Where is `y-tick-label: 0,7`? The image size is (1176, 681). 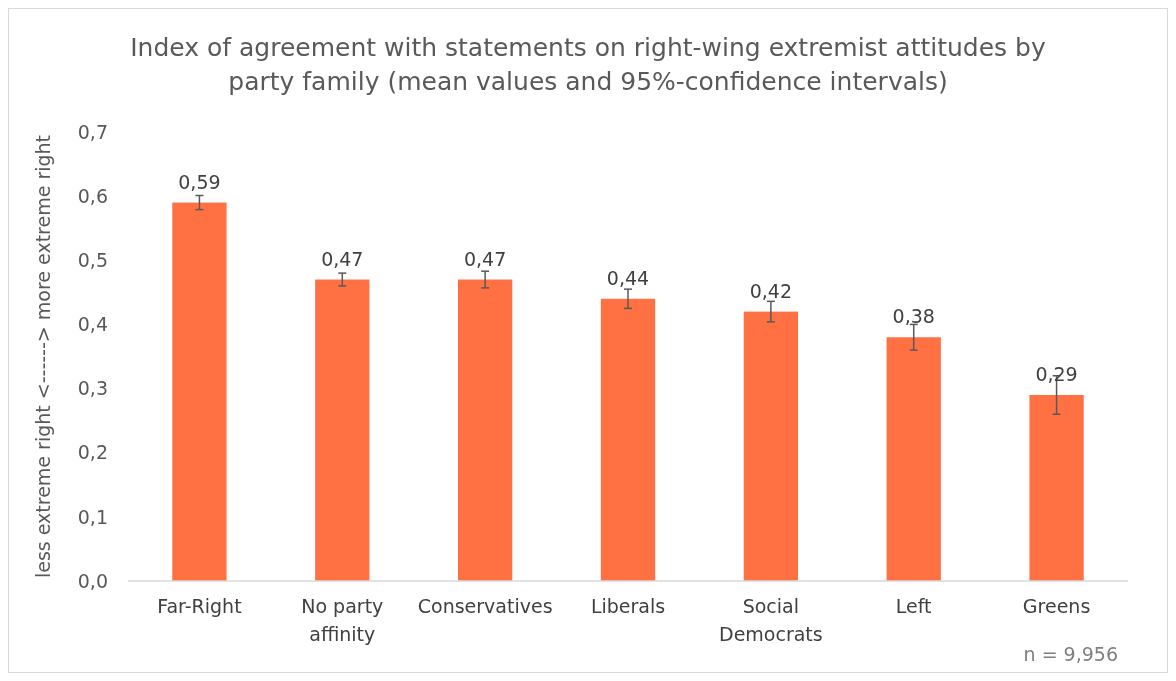 y-tick-label: 0,7 is located at coordinates (92, 131).